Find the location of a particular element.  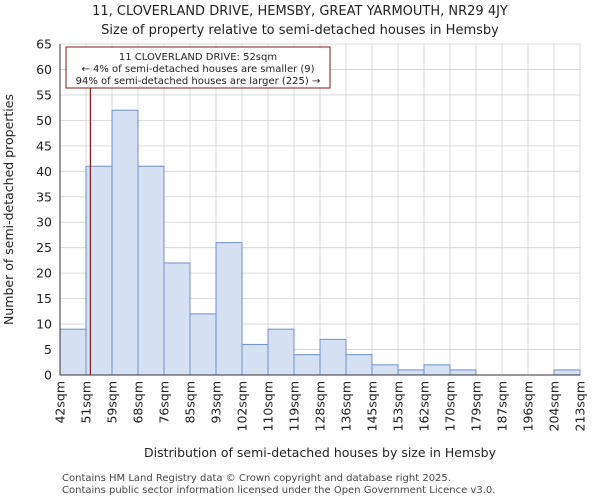

bar-136sqm is located at coordinates (359, 365).